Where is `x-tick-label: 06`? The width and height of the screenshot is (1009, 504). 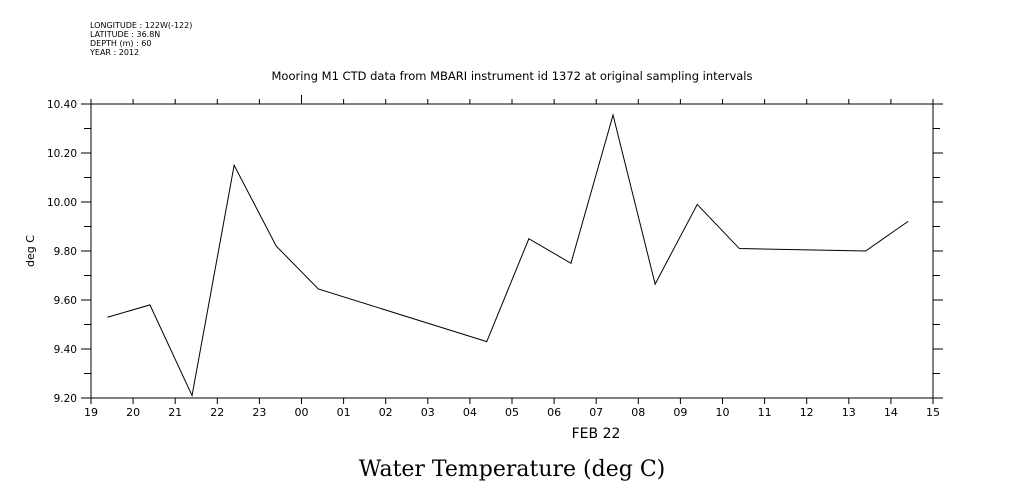
x-tick-label: 06 is located at coordinates (554, 412).